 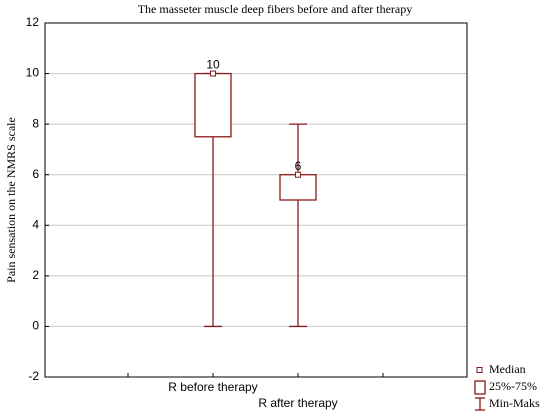 What do you see at coordinates (212, 387) in the screenshot?
I see `x-tick-label: R before therapy` at bounding box center [212, 387].